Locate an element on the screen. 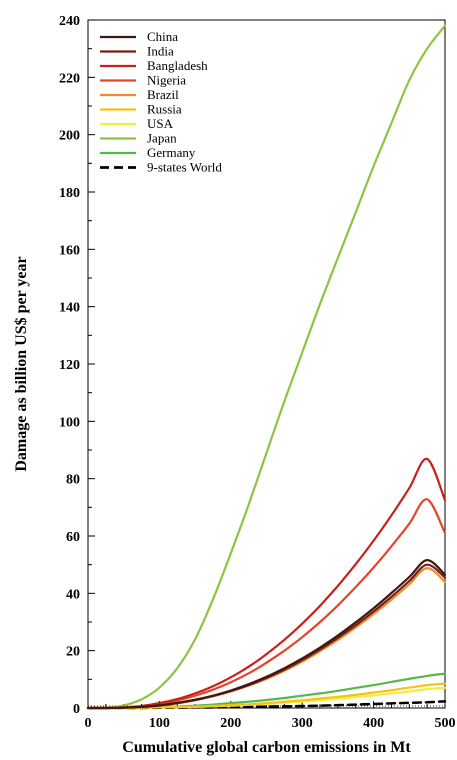 Image resolution: width=457 pixels, height=760 pixels. y-tick-label: 40 is located at coordinates (73, 594).